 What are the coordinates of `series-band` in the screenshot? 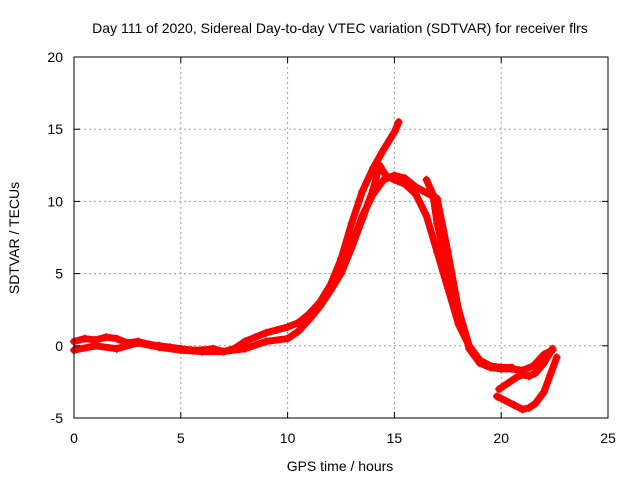 It's located at (453, 271).